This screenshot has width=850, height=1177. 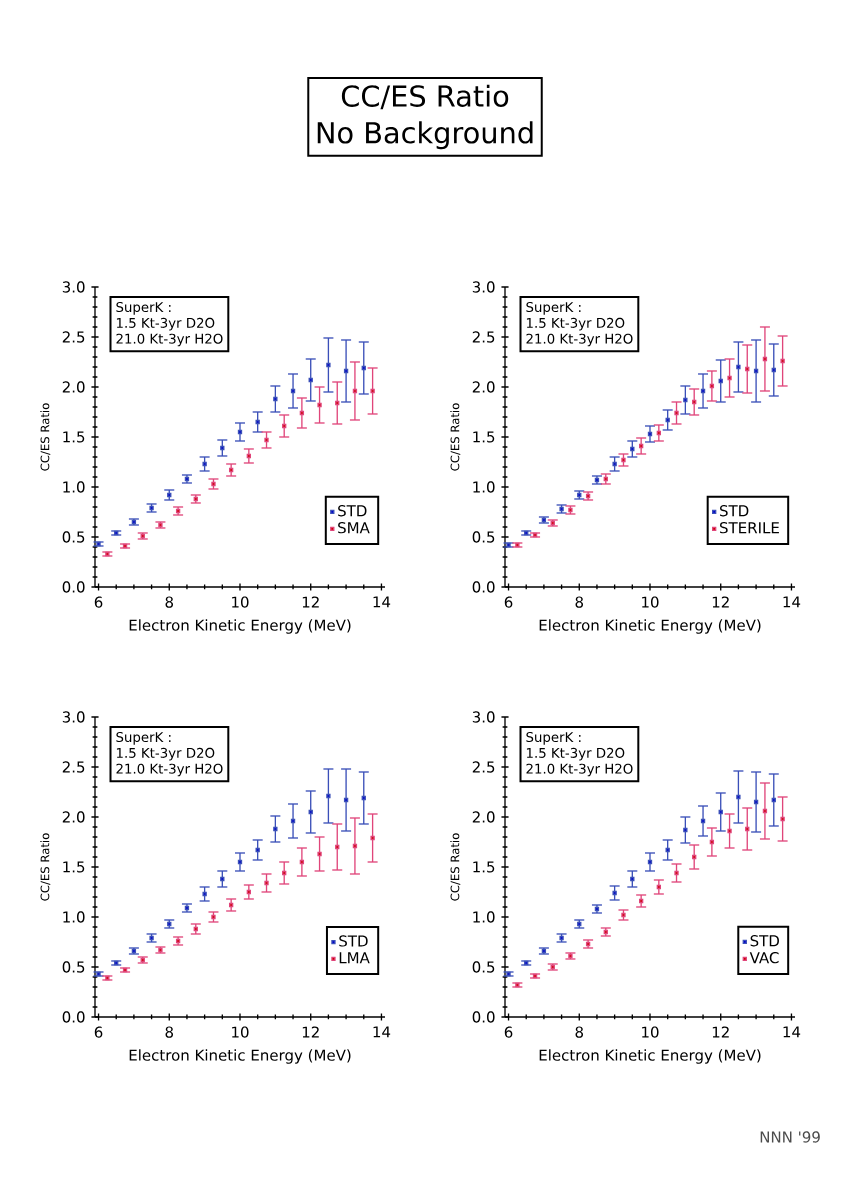 I want to click on x-tick-label: 12, so click(x=720, y=1032).